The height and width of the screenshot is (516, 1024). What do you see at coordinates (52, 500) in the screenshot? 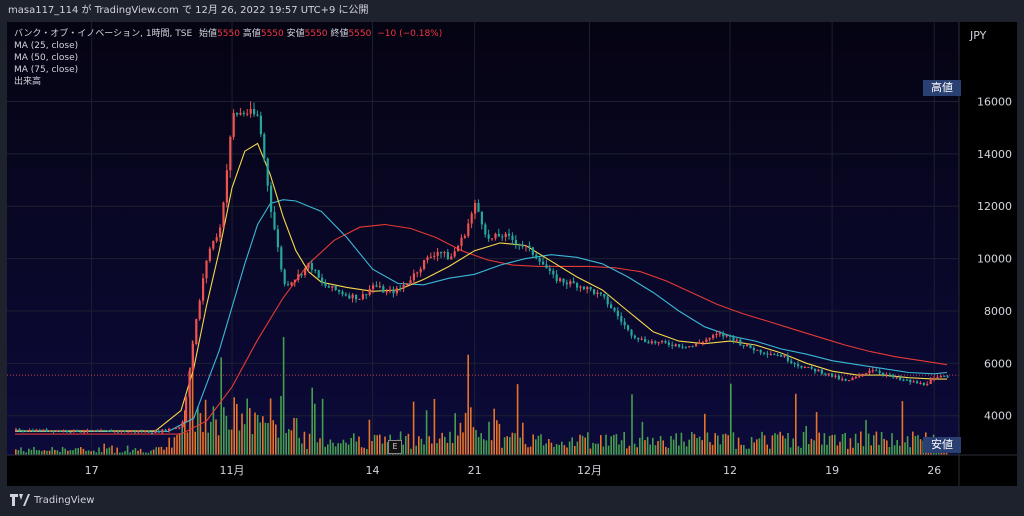
I see `tradingview-logo: TradingView` at bounding box center [52, 500].